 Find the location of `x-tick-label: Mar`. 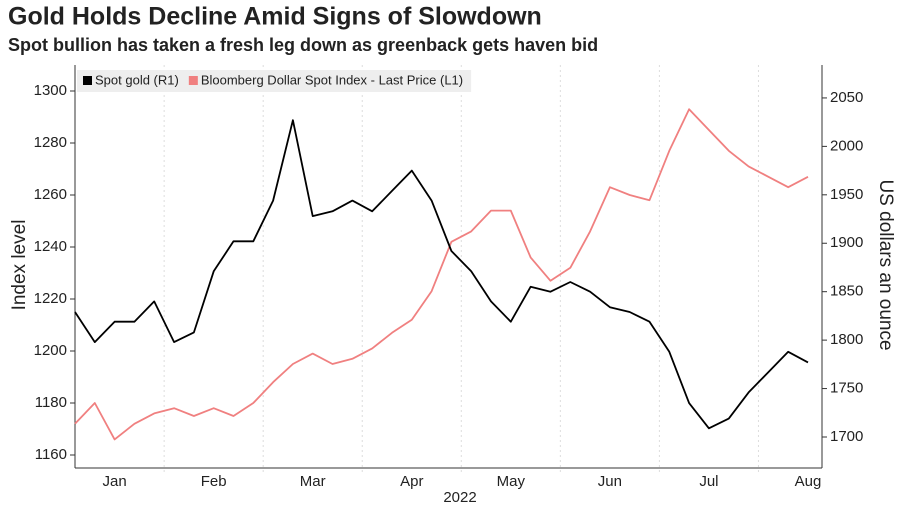

x-tick-label: Mar is located at coordinates (313, 481).